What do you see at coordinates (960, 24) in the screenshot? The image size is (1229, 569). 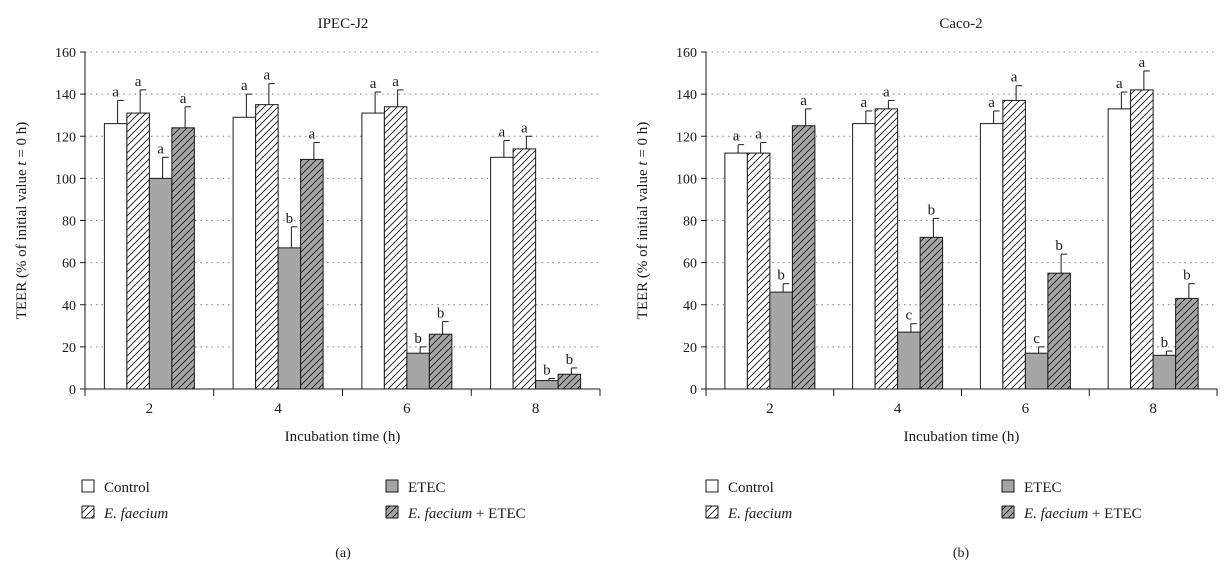 I see `chart-title: Caco-2` at bounding box center [960, 24].